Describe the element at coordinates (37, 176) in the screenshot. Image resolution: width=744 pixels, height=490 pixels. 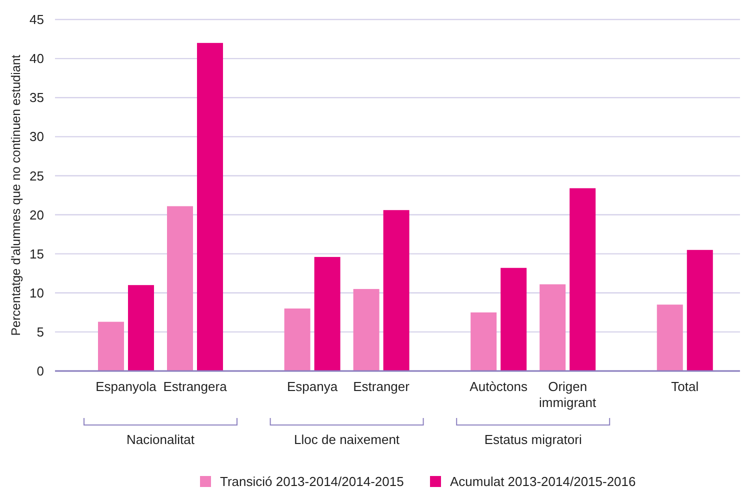
I see `y-tick-label: 25` at that location.